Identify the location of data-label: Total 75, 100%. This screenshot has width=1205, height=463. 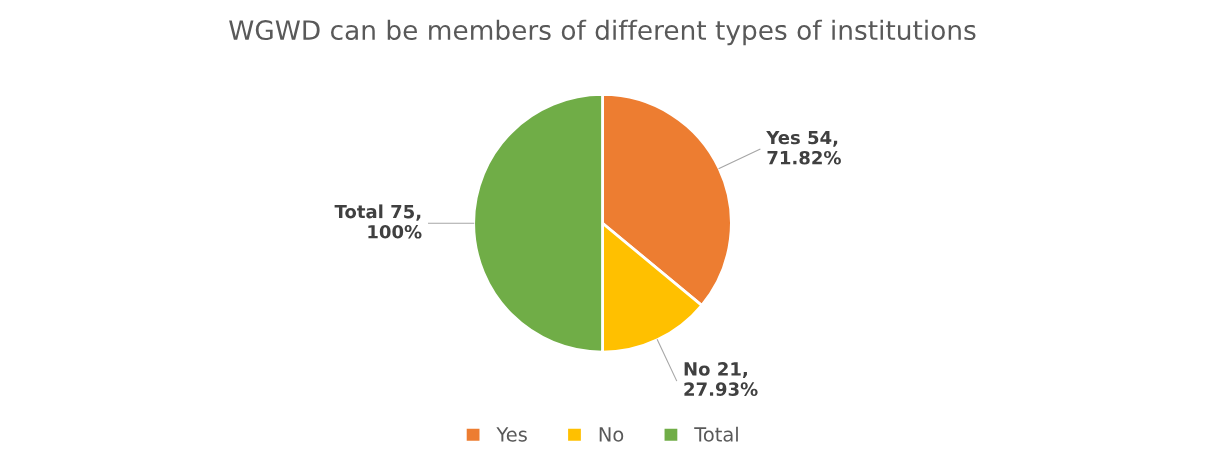
(378, 221).